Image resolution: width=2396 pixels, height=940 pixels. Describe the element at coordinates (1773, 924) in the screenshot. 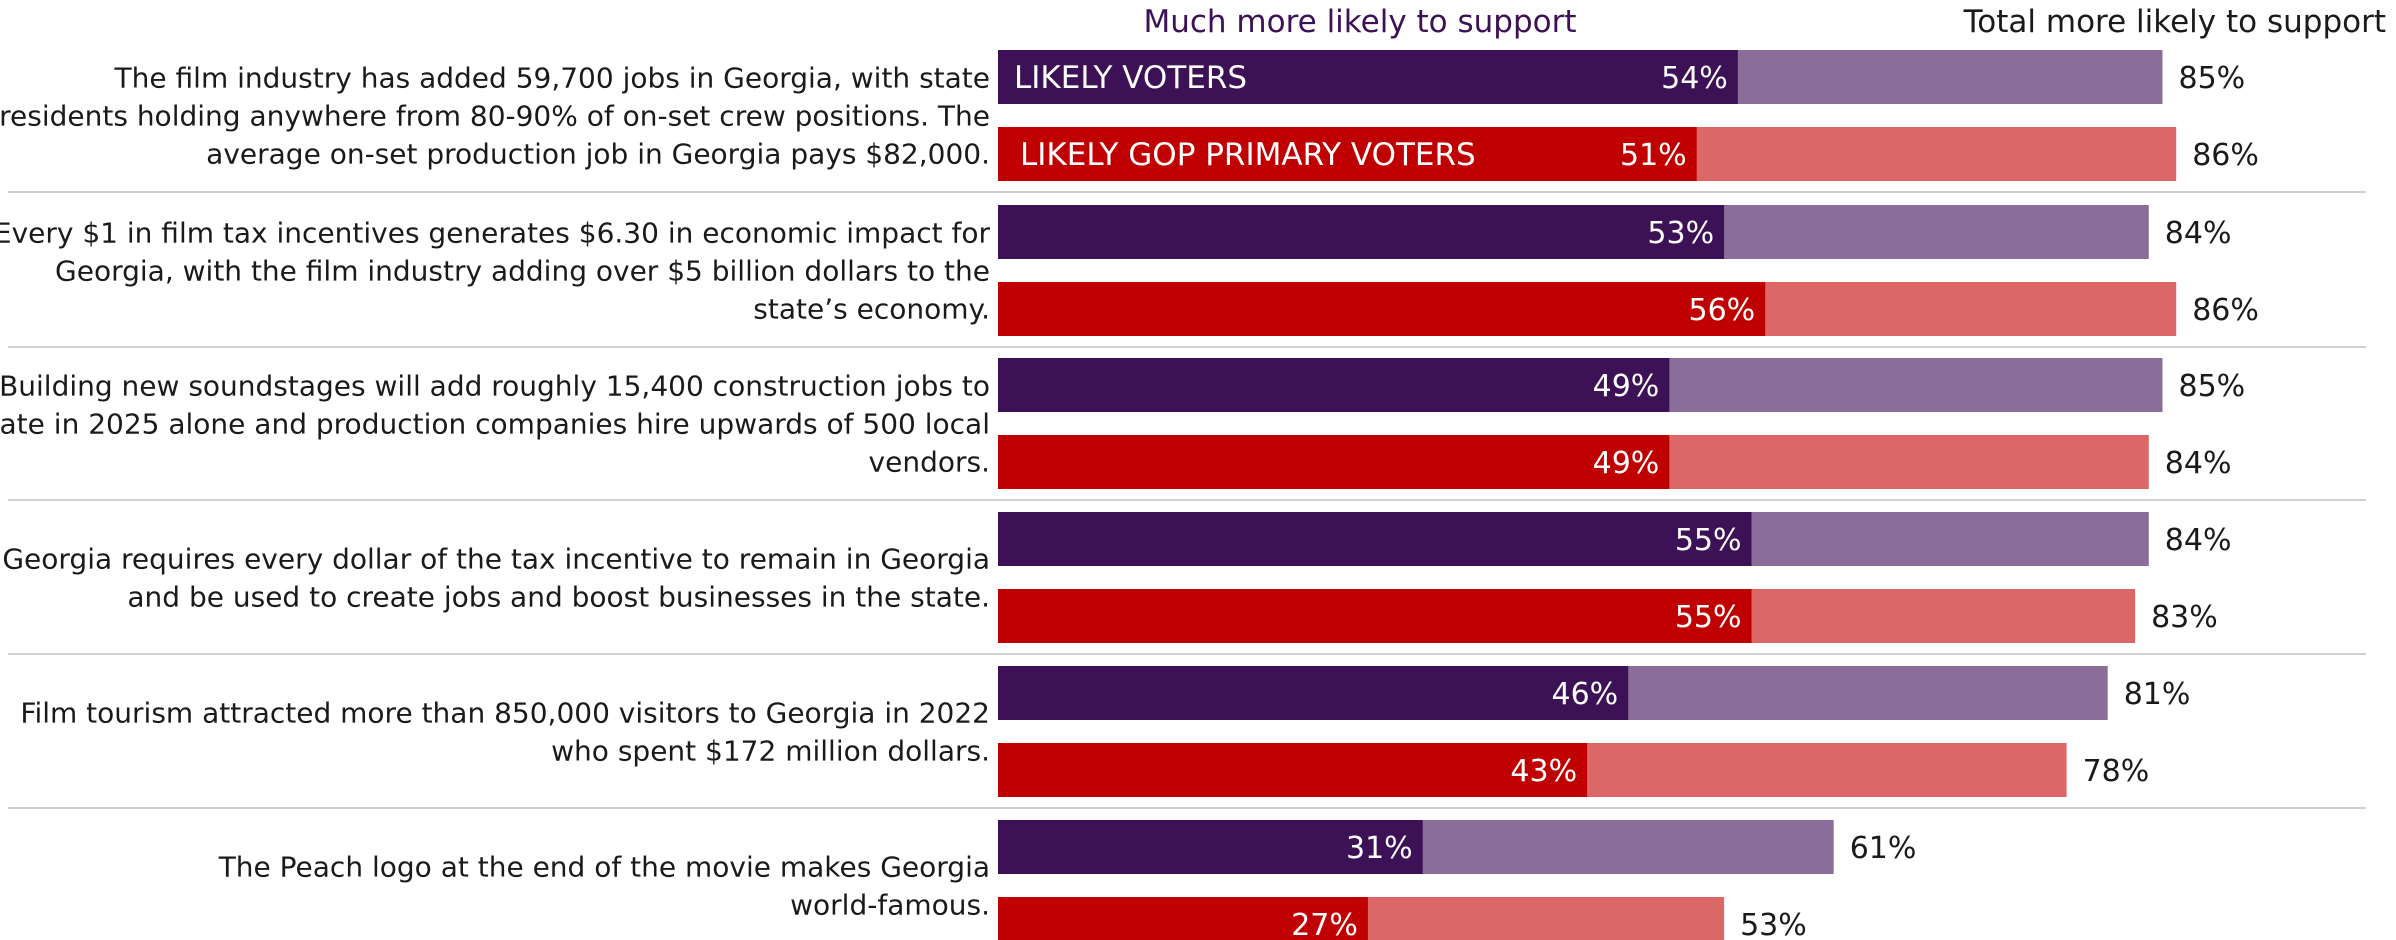

I see `gop-total-label: 53%` at that location.